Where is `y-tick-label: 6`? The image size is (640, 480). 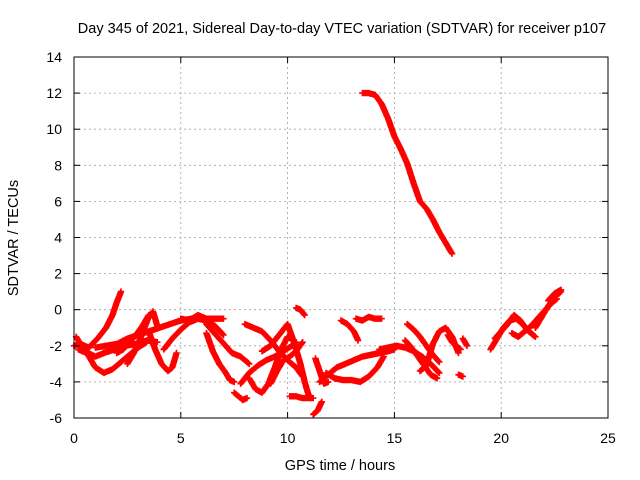
y-tick-label: 6 is located at coordinates (58, 201).